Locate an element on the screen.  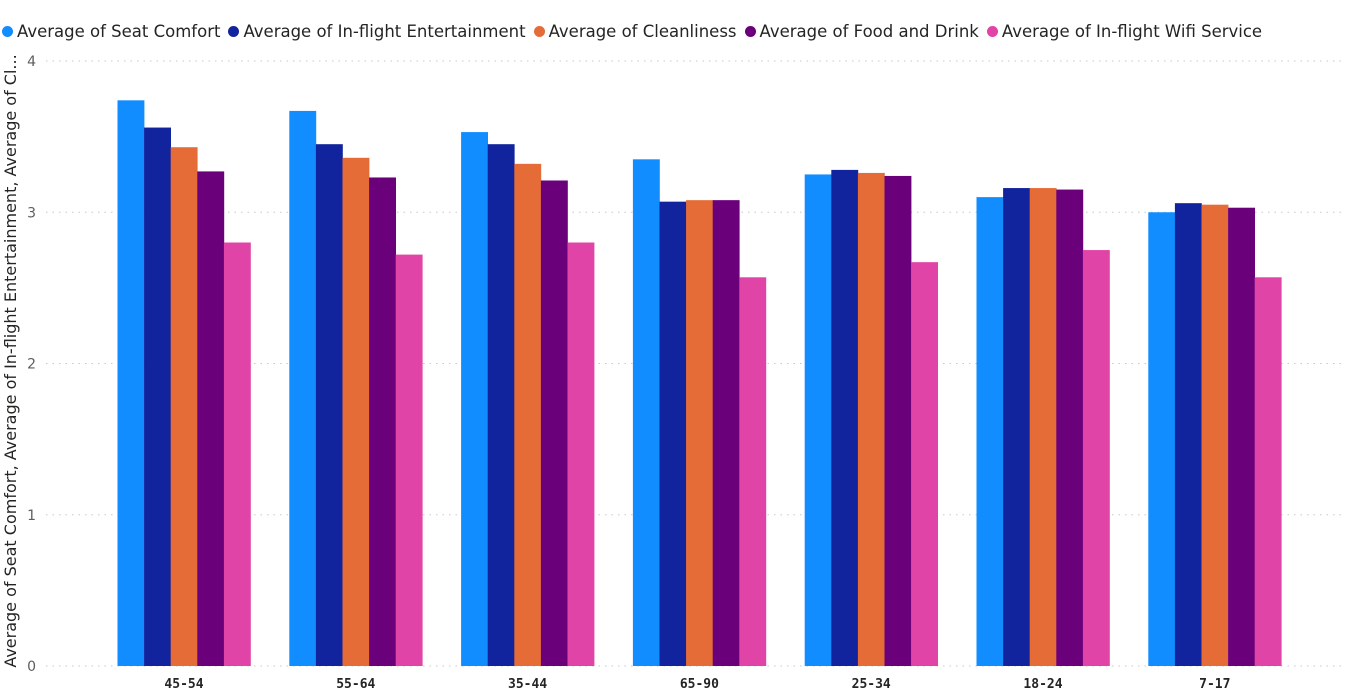
legend-item: Average of Food and Drink is located at coordinates (861, 31).